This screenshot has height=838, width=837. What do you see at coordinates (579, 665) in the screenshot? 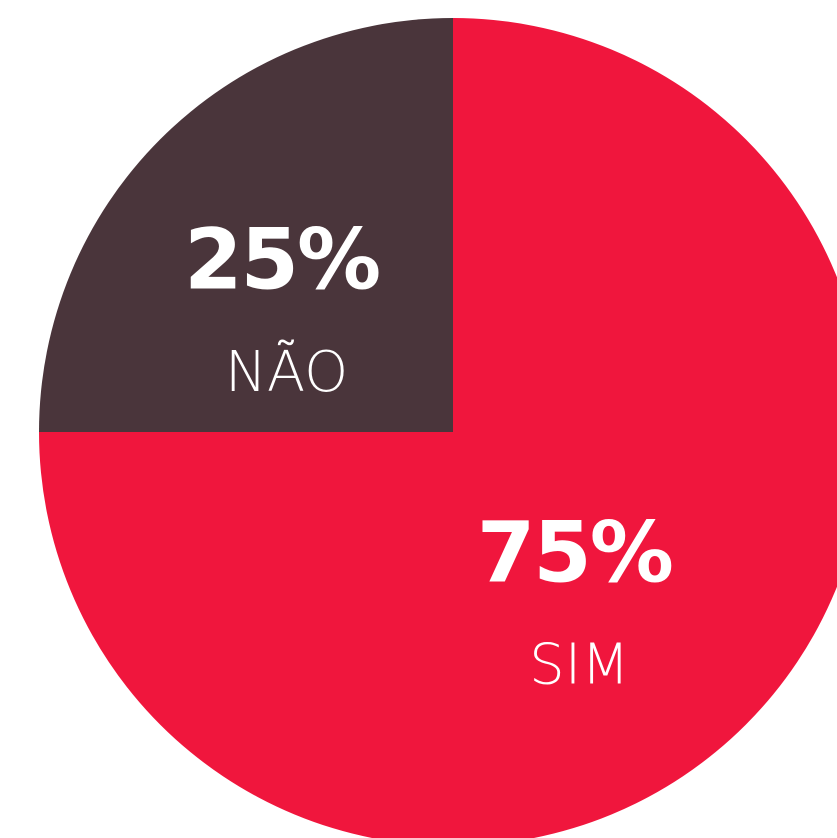
I see `slice-category-label: SIM` at bounding box center [579, 665].